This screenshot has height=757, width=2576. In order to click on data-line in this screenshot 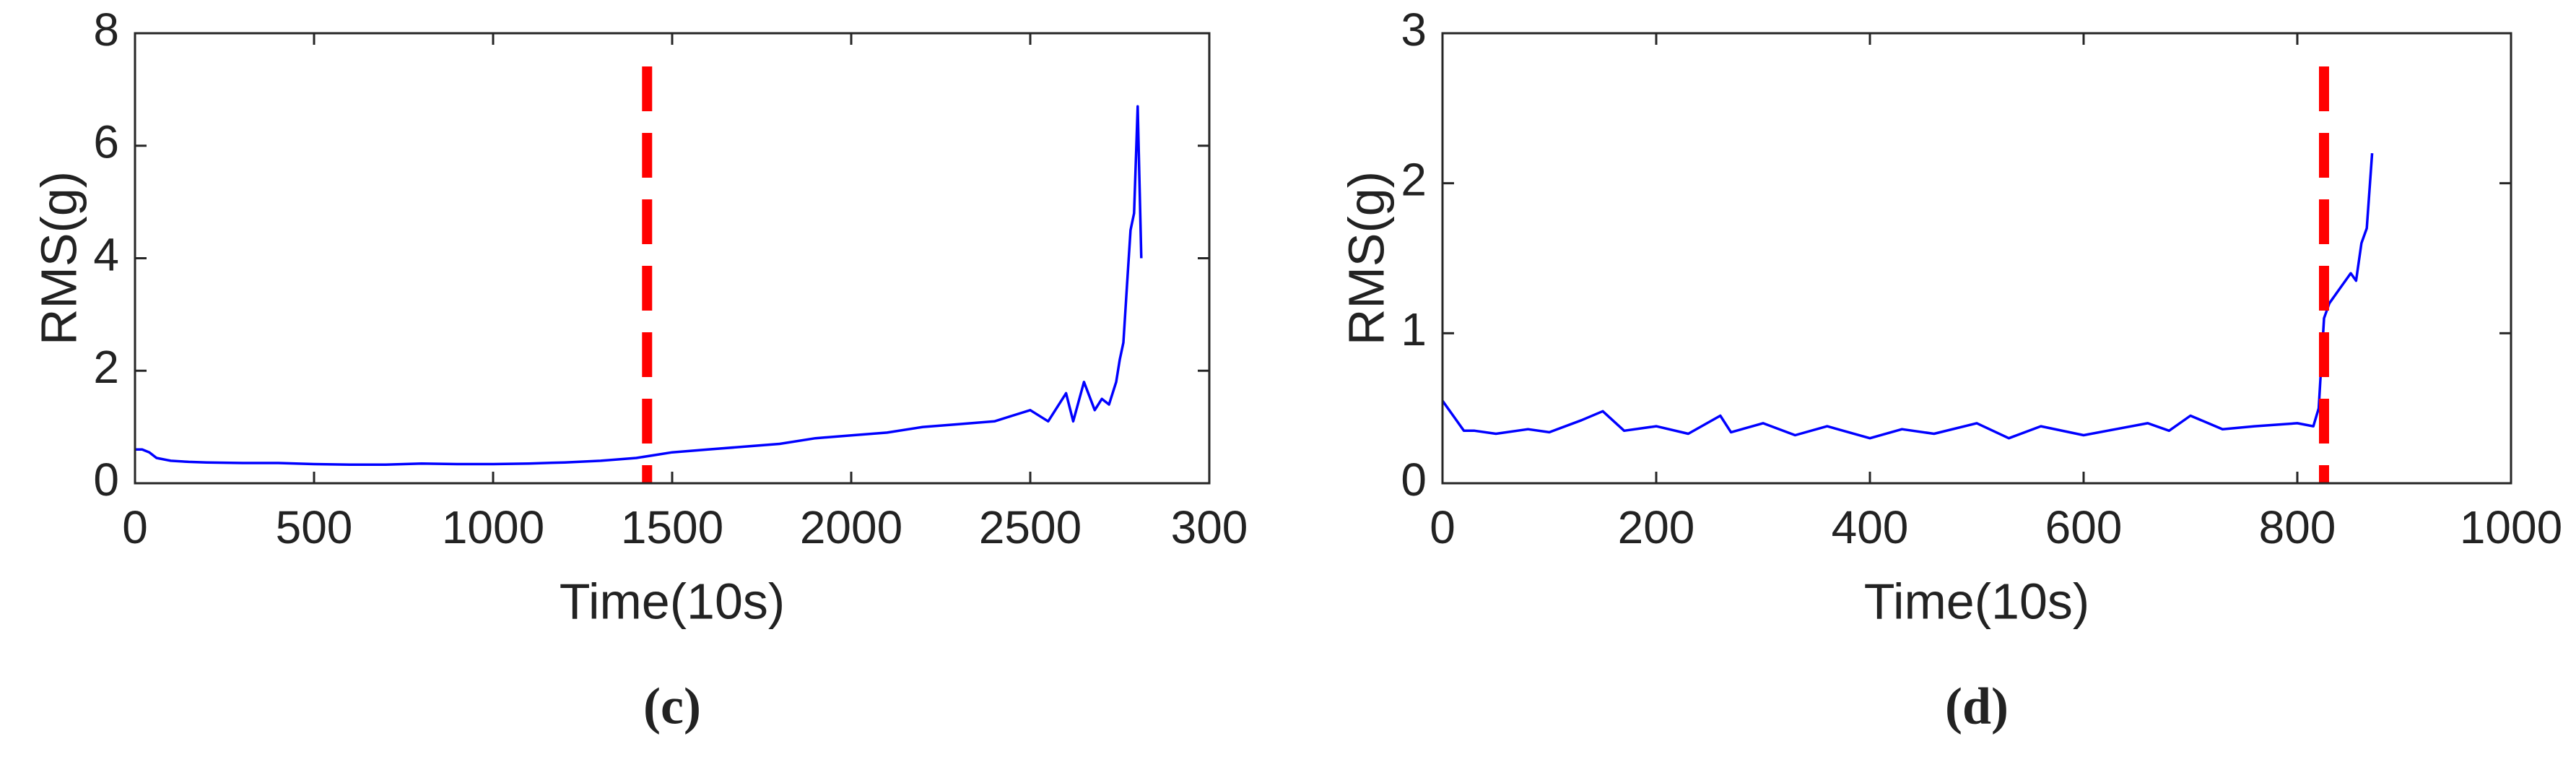, I will do `click(1907, 296)`.